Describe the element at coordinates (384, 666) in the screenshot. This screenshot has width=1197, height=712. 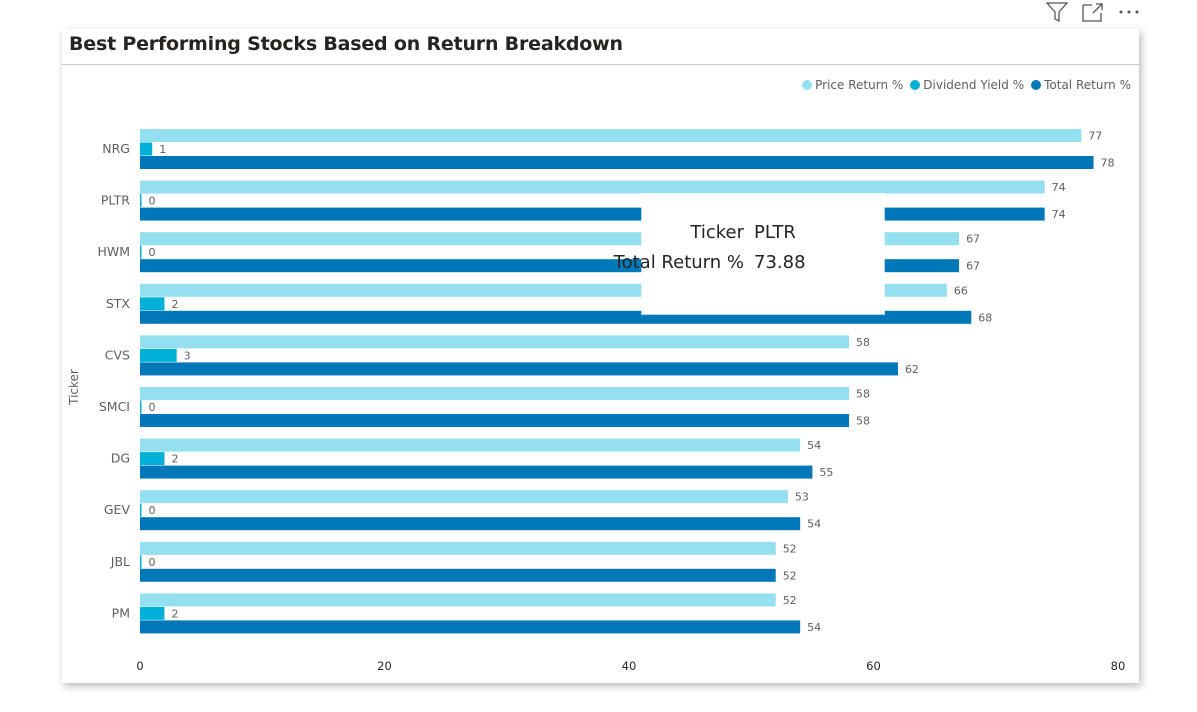
I see `x-tick-label: 20` at that location.